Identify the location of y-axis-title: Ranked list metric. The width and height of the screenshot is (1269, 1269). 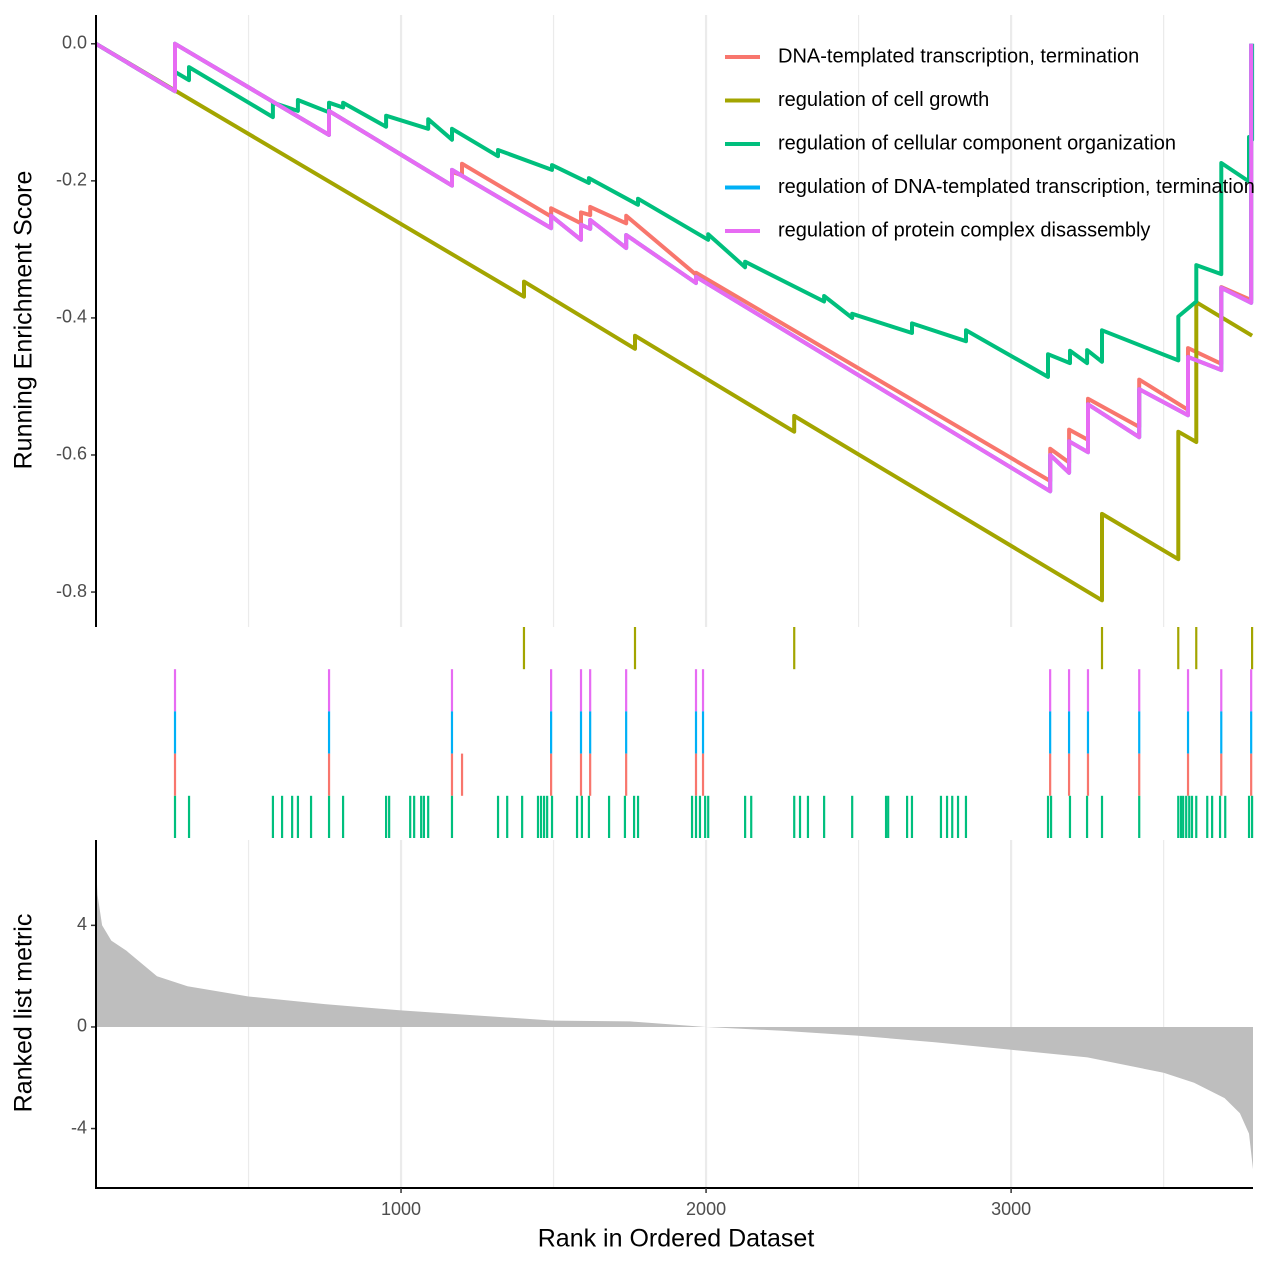
(24, 1013).